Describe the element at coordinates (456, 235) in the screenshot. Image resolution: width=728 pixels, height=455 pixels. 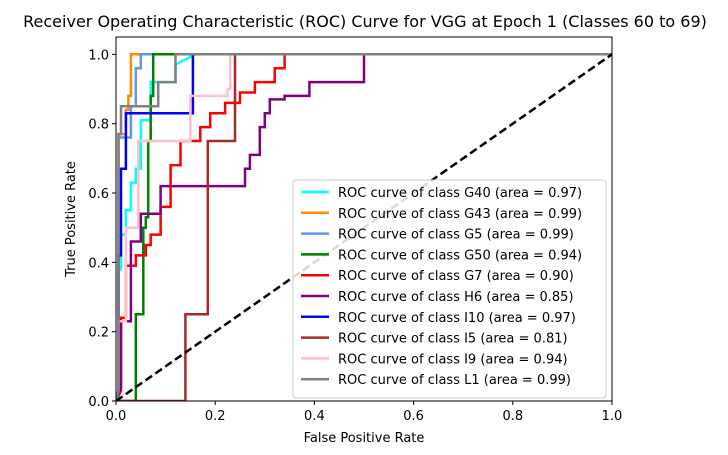
I see `legend-entry: ROC curve of class G5 (area = 0.99)` at that location.